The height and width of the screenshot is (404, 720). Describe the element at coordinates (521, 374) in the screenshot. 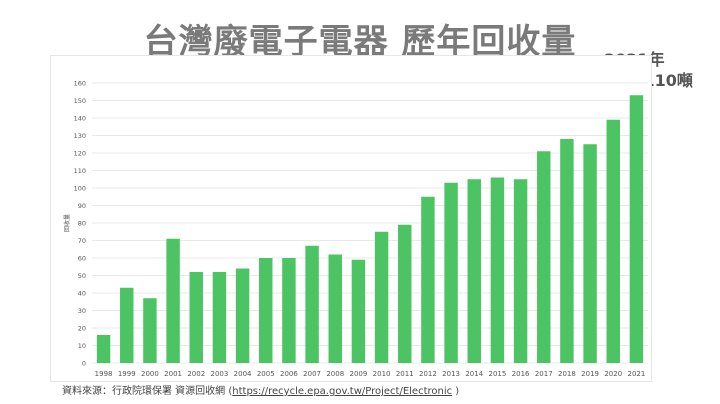

I see `x-tick-label: 2016` at that location.